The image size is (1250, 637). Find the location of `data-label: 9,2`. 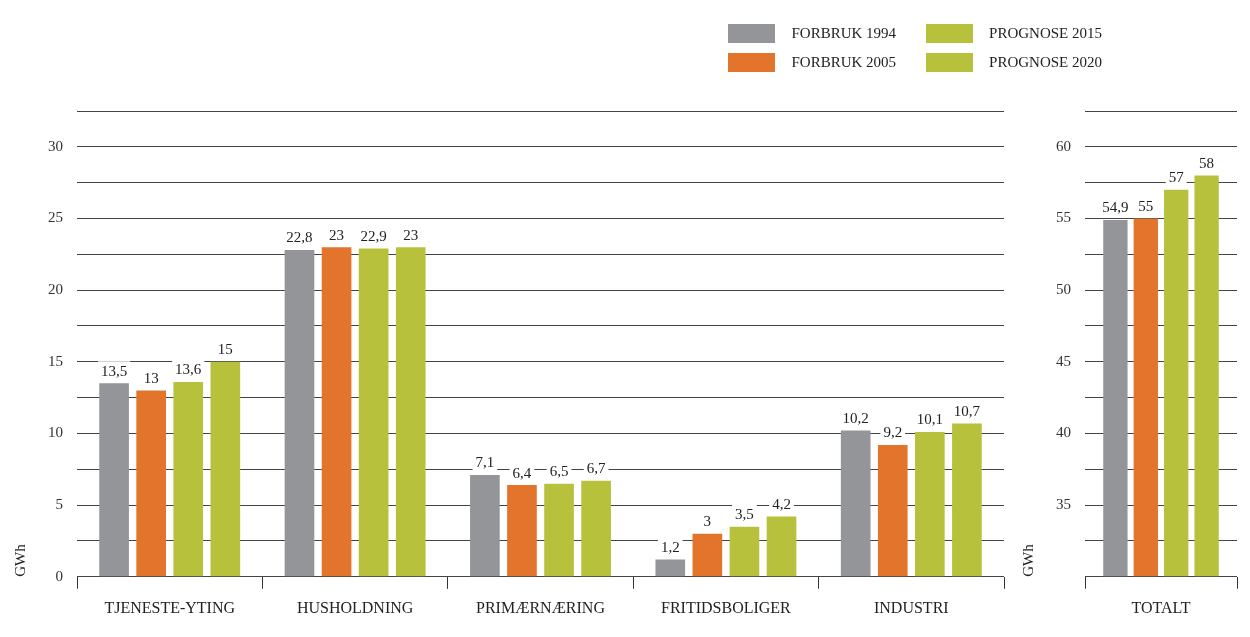

data-label: 9,2 is located at coordinates (893, 432).